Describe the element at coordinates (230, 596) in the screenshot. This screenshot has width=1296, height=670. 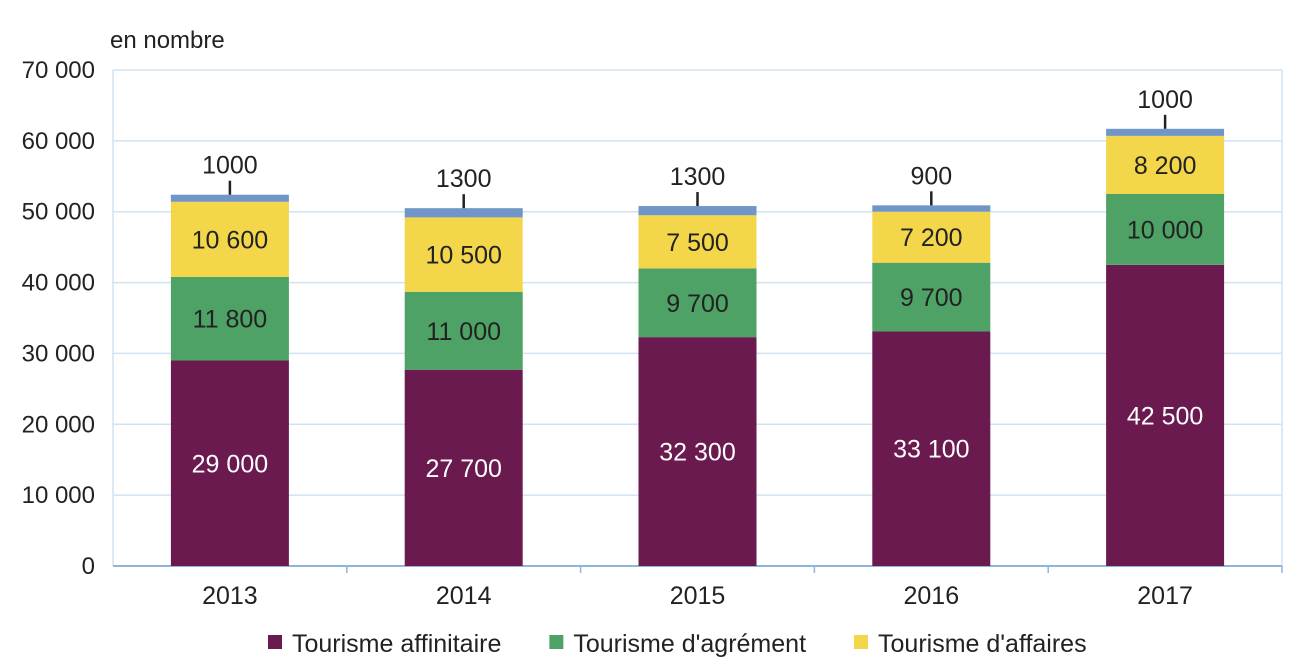
I see `x-tick-label: 2013` at that location.